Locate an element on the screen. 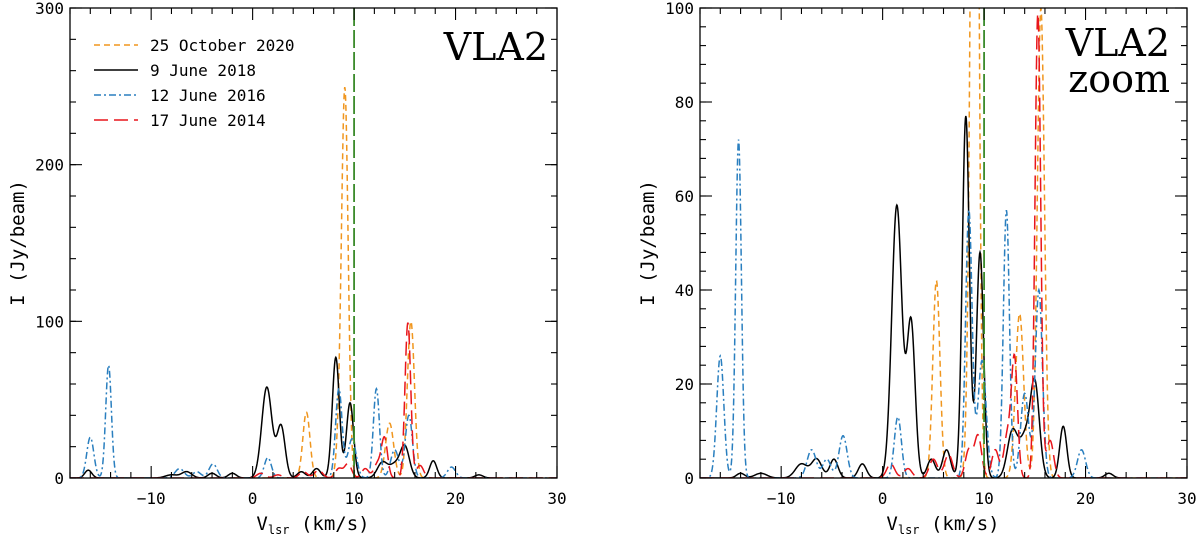 This screenshot has height=540, width=1200. panel-label-line2: zoom is located at coordinates (1119, 79).